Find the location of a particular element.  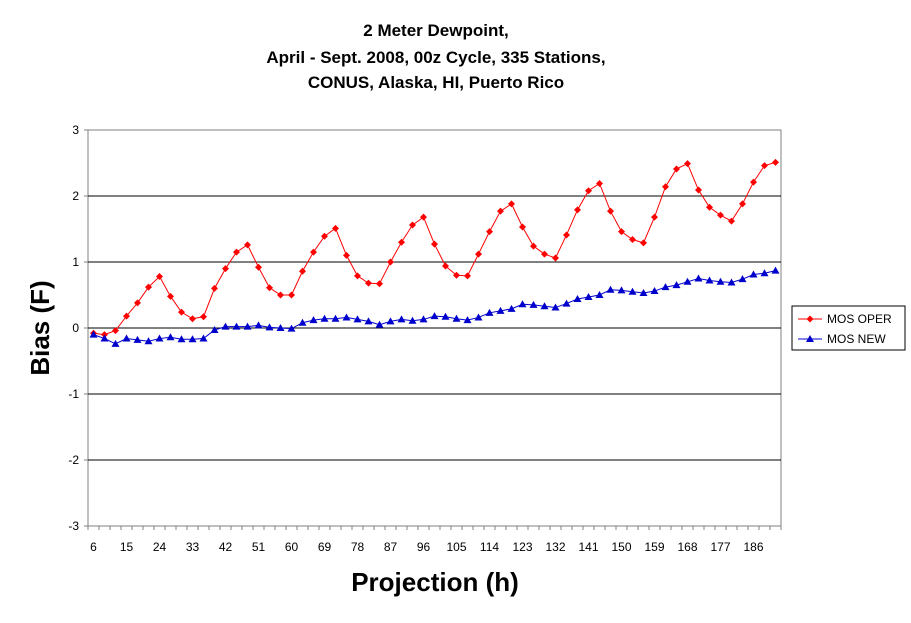

chart-title-line-3: CONUS, Alaska, HI, Puerto Rico is located at coordinates (436, 82).